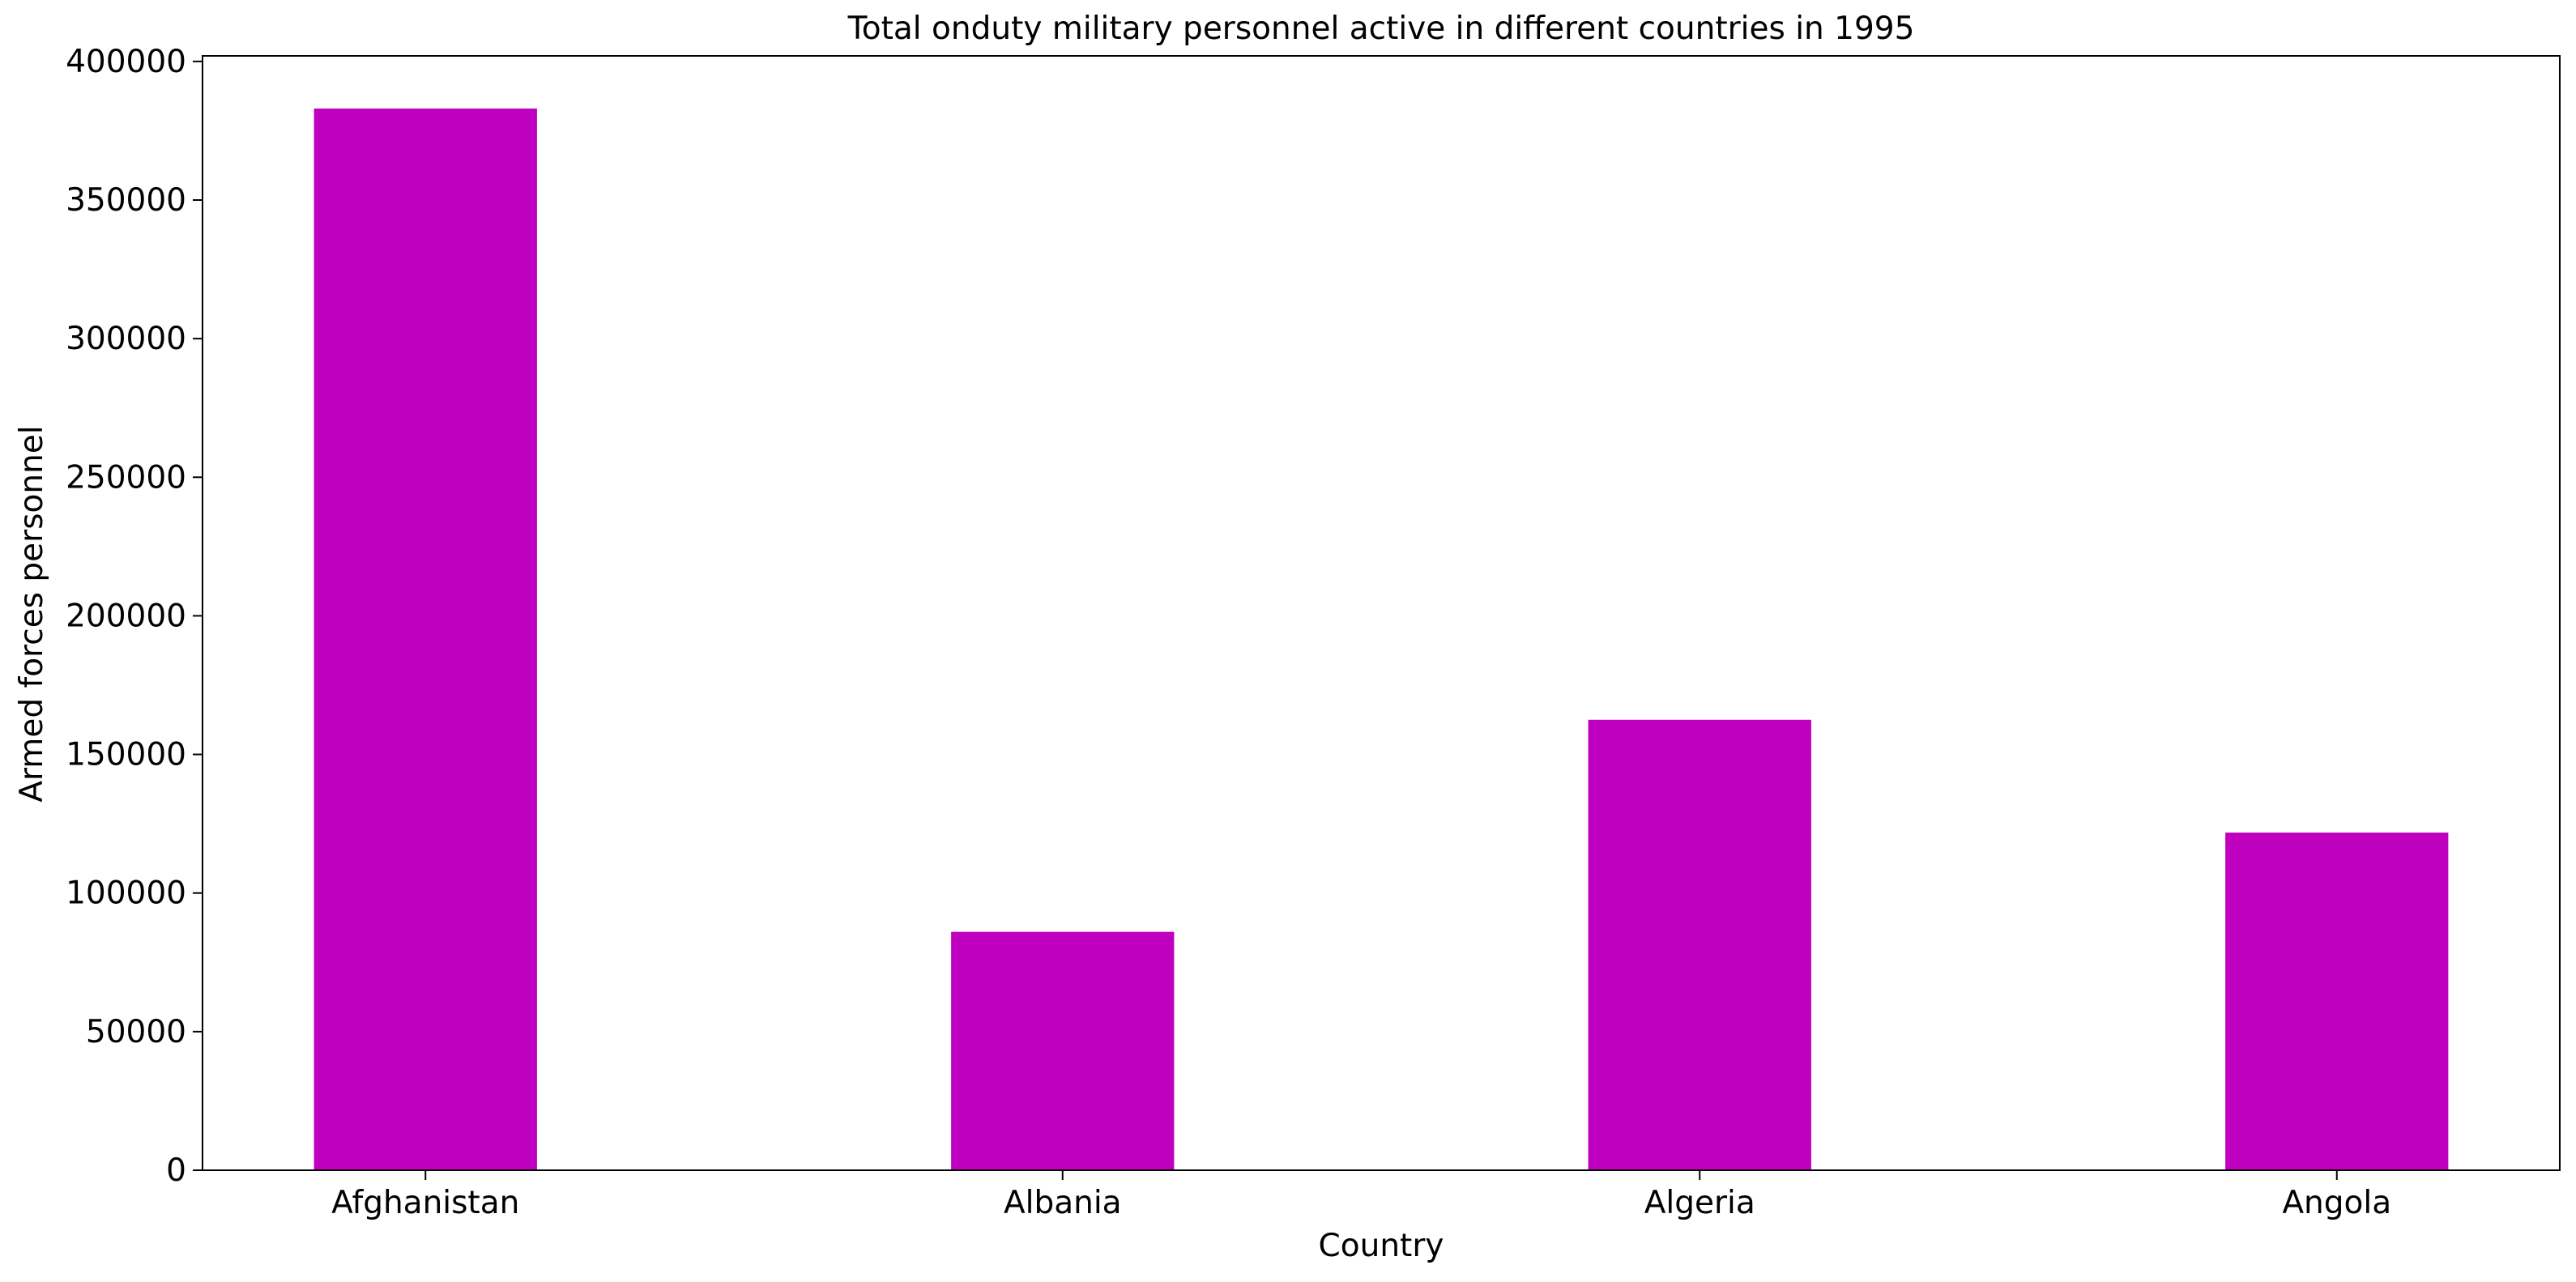 This screenshot has width=2576, height=1282. What do you see at coordinates (1382, 1246) in the screenshot?
I see `x-axis-label: Country` at bounding box center [1382, 1246].